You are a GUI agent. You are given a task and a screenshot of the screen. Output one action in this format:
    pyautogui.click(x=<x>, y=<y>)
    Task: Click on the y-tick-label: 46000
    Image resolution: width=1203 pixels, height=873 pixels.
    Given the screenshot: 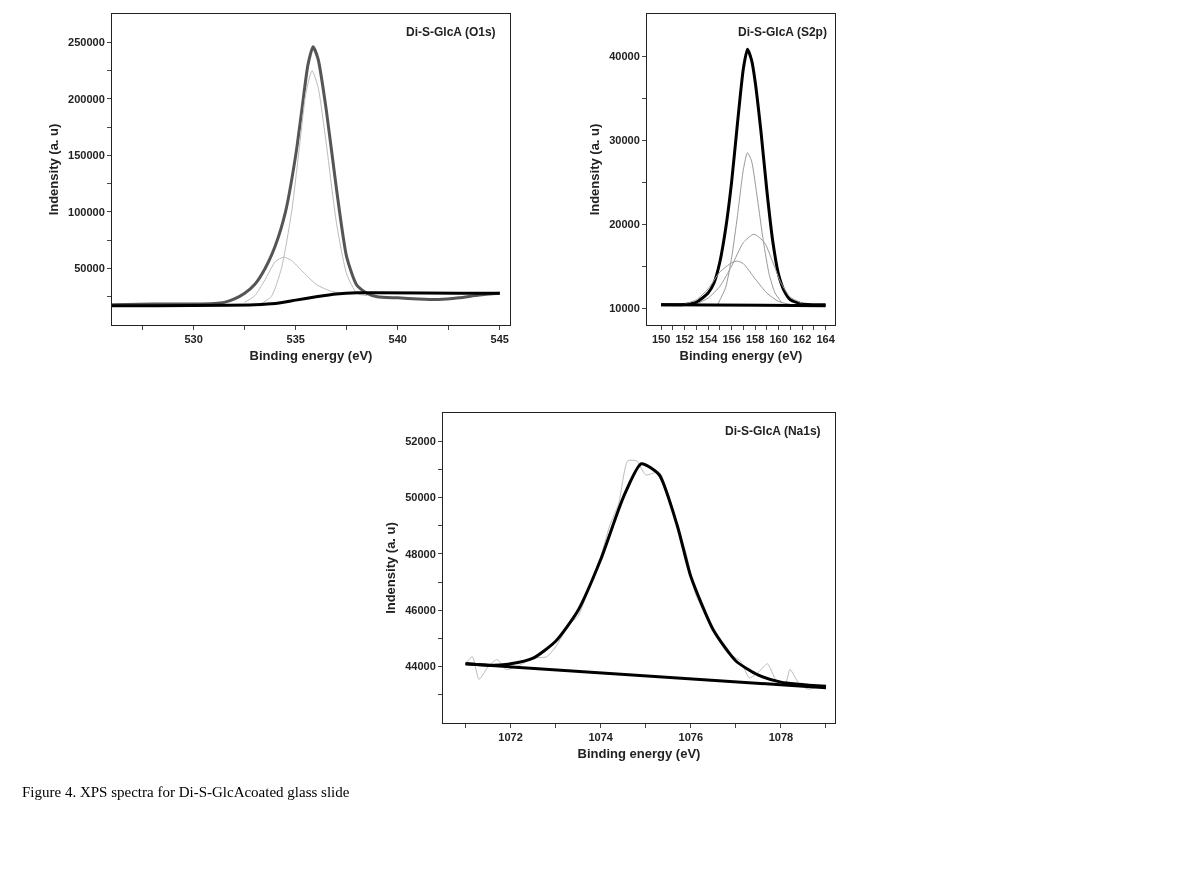 What is the action you would take?
    pyautogui.click(x=420, y=610)
    